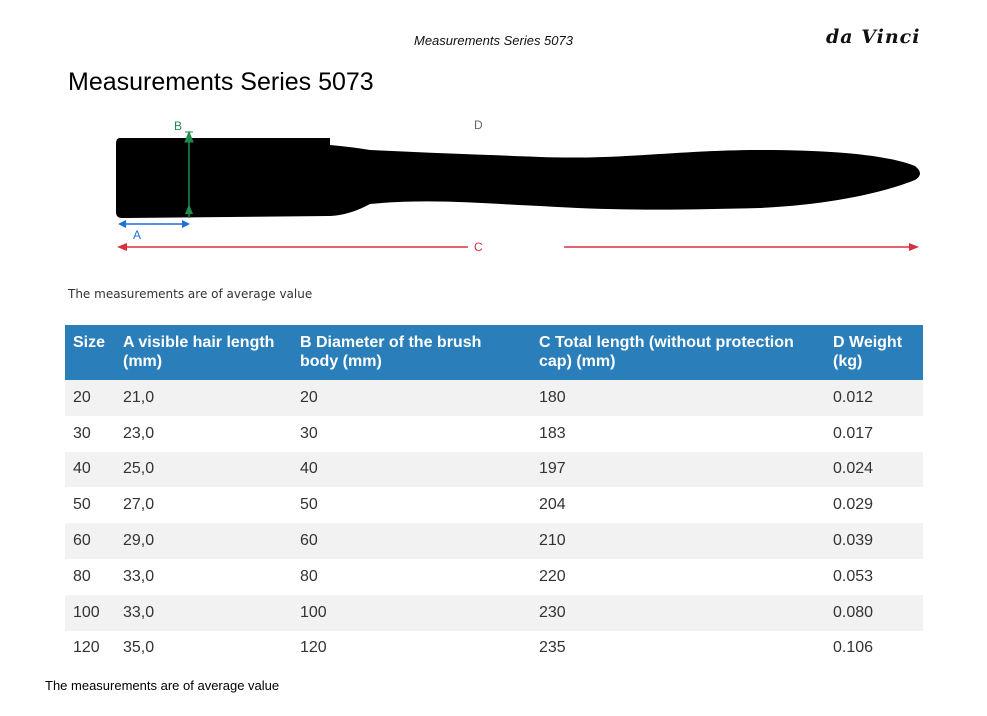 The height and width of the screenshot is (716, 987). What do you see at coordinates (203, 469) in the screenshot?
I see `cell-a: 25,0` at bounding box center [203, 469].